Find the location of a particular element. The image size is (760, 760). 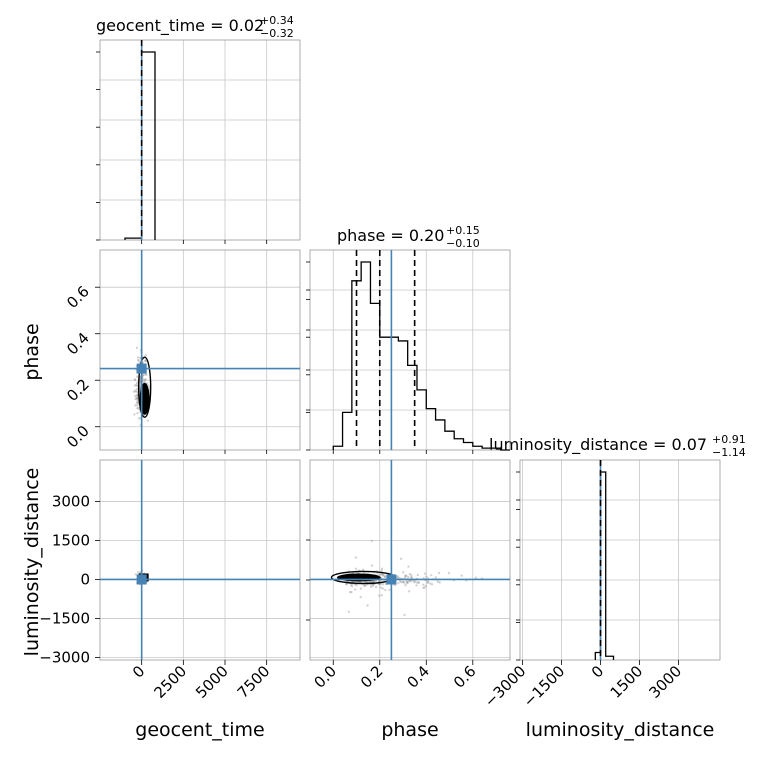

title-luminosity-distance: luminosity_distance = 0.07 is located at coordinates (598, 445).